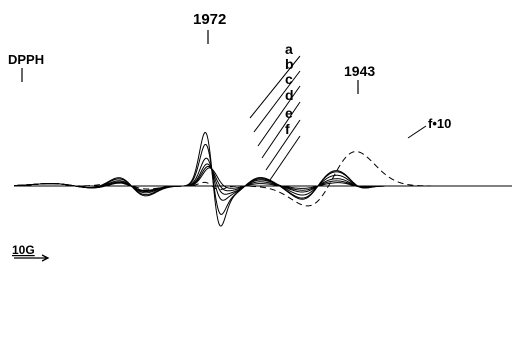  I want to click on series-label-e: e, so click(289, 113).